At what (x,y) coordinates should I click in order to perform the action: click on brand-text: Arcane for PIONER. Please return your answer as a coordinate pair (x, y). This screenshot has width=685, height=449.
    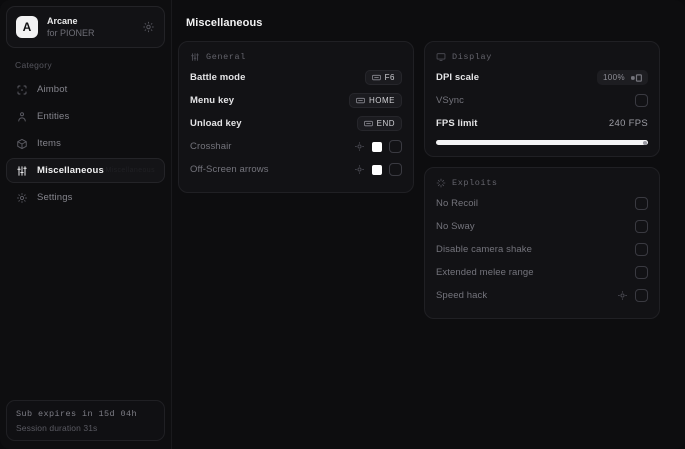
    Looking at the image, I should click on (71, 27).